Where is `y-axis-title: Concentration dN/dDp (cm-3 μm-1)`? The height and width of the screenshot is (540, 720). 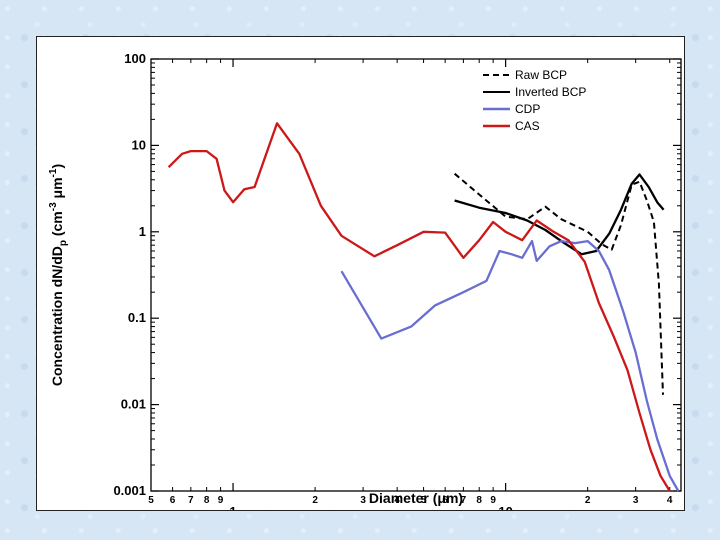
y-axis-title: Concentration dN/dDp (cm-3 μm-1) is located at coordinates (58, 275).